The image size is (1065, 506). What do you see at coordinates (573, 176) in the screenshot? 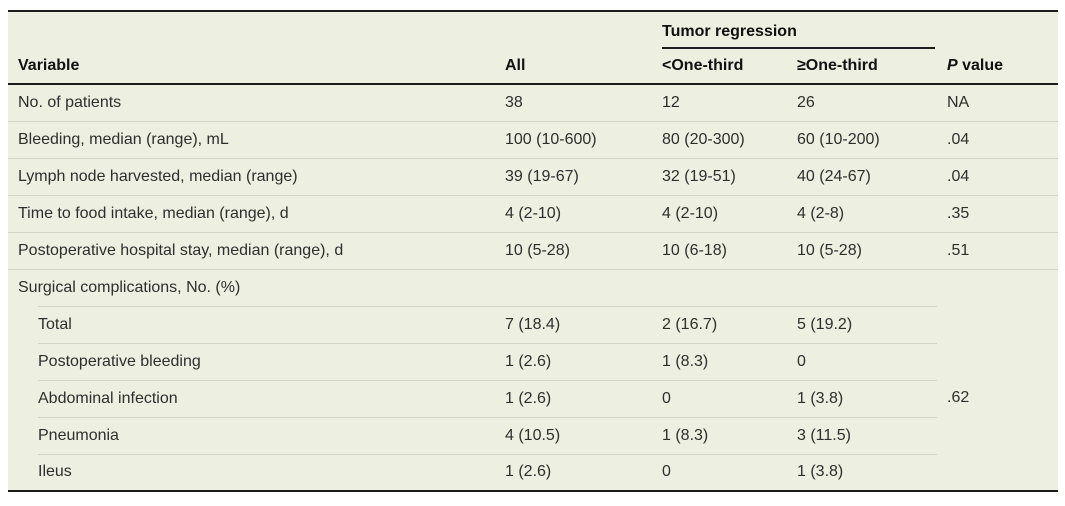
I see `value-cell-all: 39 (19-67)` at bounding box center [573, 176].